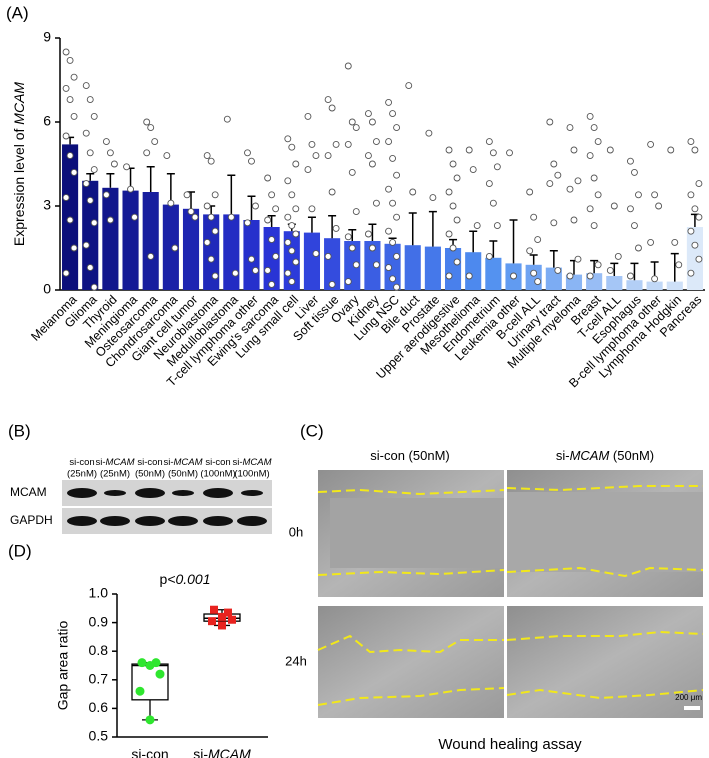 This screenshot has height=758, width=709. Describe the element at coordinates (183, 474) in the screenshot. I see `lane-conc: (50nM)` at that location.